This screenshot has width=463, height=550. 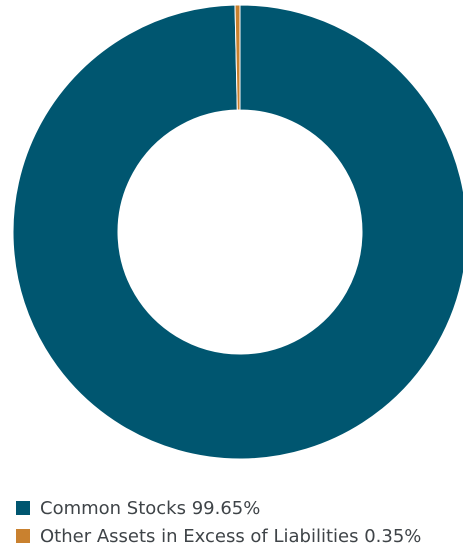 I want to click on donut-slice-other-assets-in-excess-of-liabilities, so click(x=237, y=57).